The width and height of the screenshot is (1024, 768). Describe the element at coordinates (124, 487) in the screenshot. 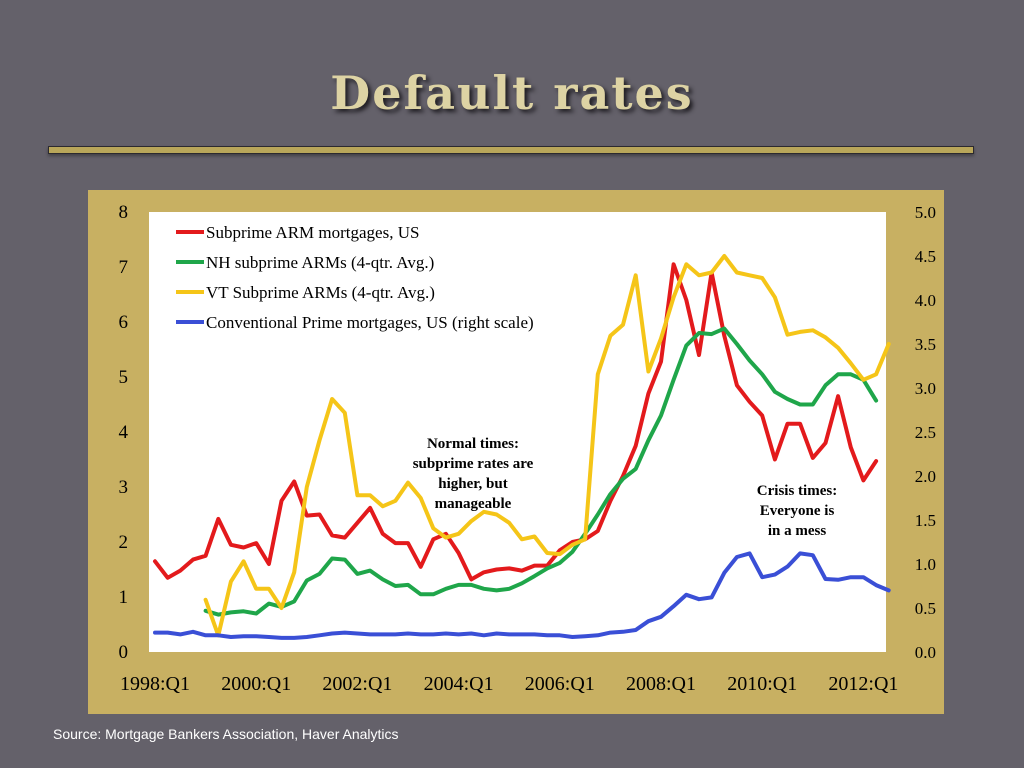

I see `left-tick-label: 3` at that location.